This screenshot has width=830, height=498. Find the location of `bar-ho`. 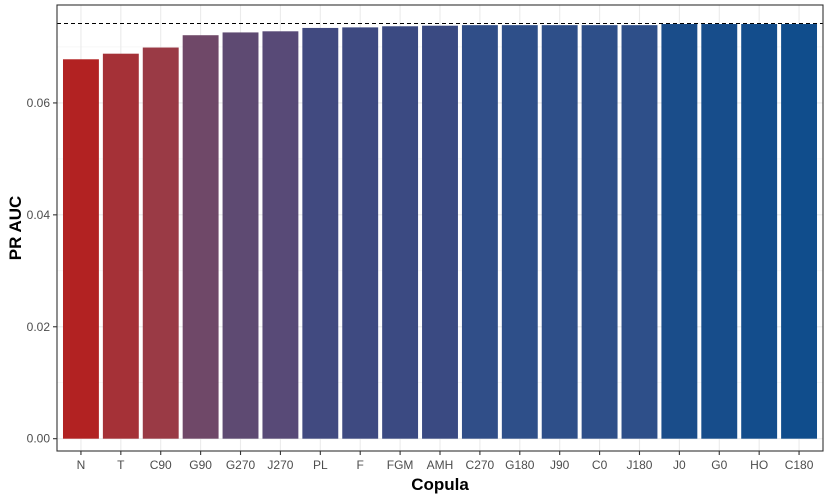

bar-ho is located at coordinates (759, 231).